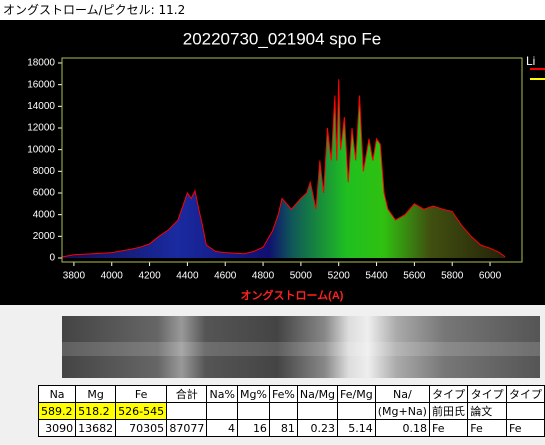 The height and width of the screenshot is (445, 545). Describe the element at coordinates (317, 428) in the screenshot. I see `table-cell: 0.23` at that location.